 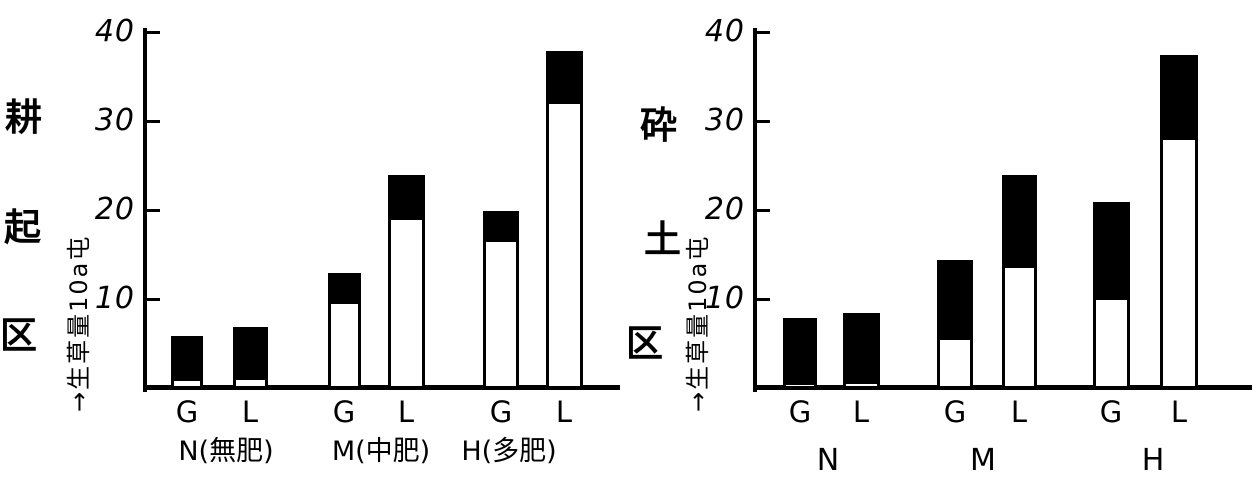 I want to click on group-label-right-0: N, so click(x=828, y=460).